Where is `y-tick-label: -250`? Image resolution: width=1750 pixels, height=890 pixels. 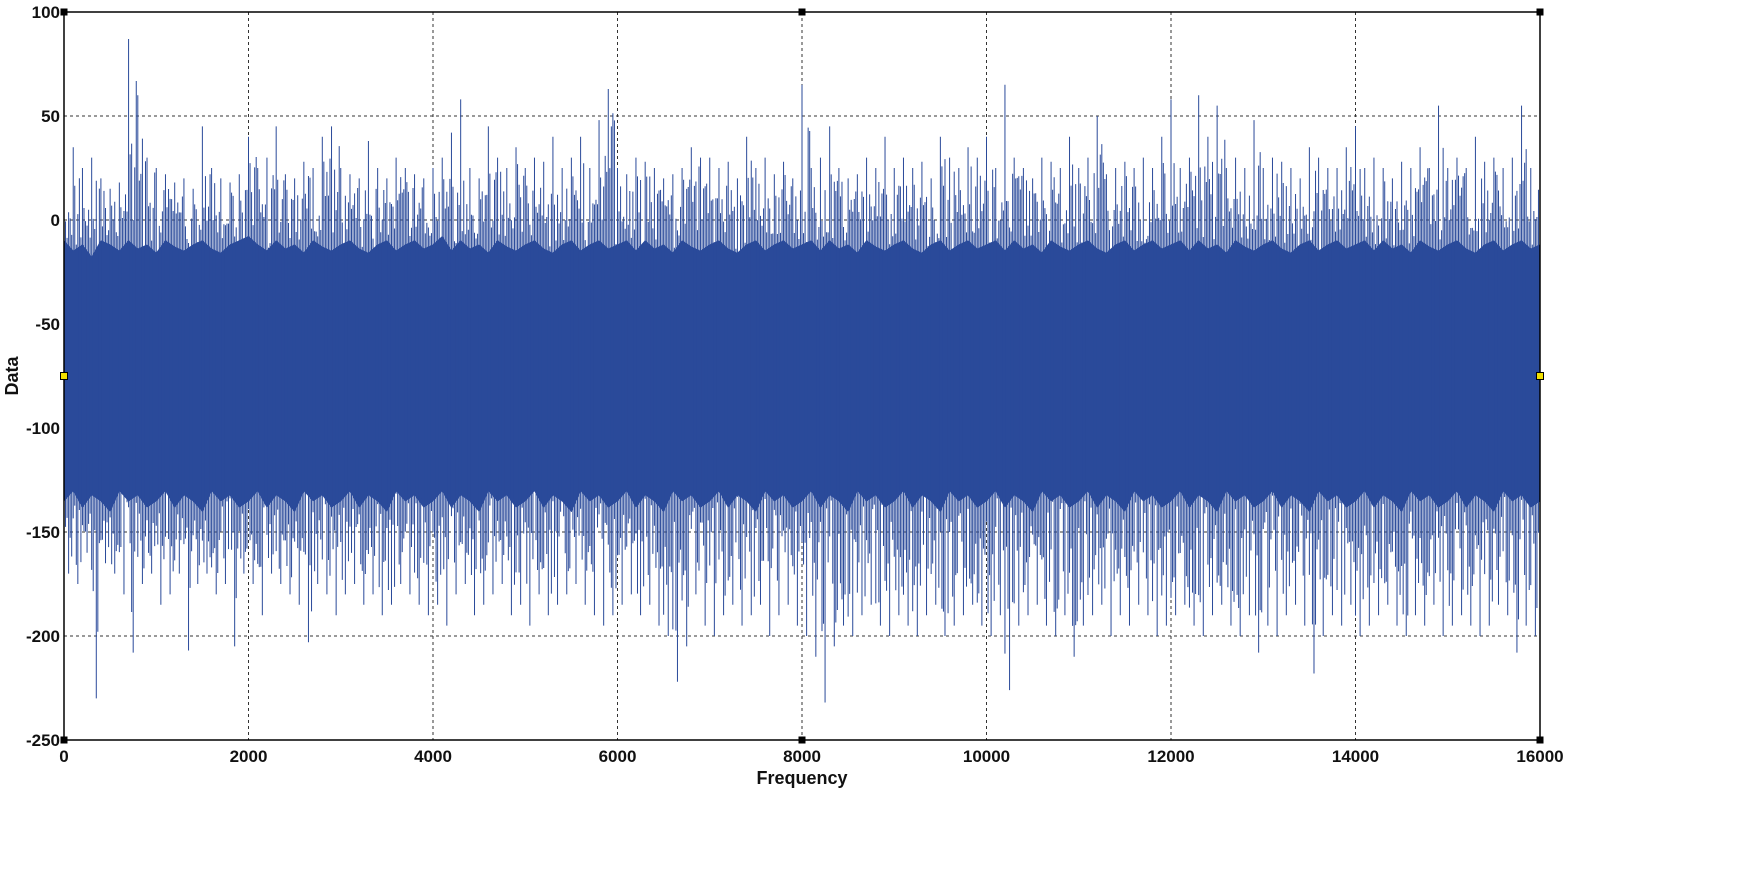
y-tick-label: -250 is located at coordinates (43, 740).